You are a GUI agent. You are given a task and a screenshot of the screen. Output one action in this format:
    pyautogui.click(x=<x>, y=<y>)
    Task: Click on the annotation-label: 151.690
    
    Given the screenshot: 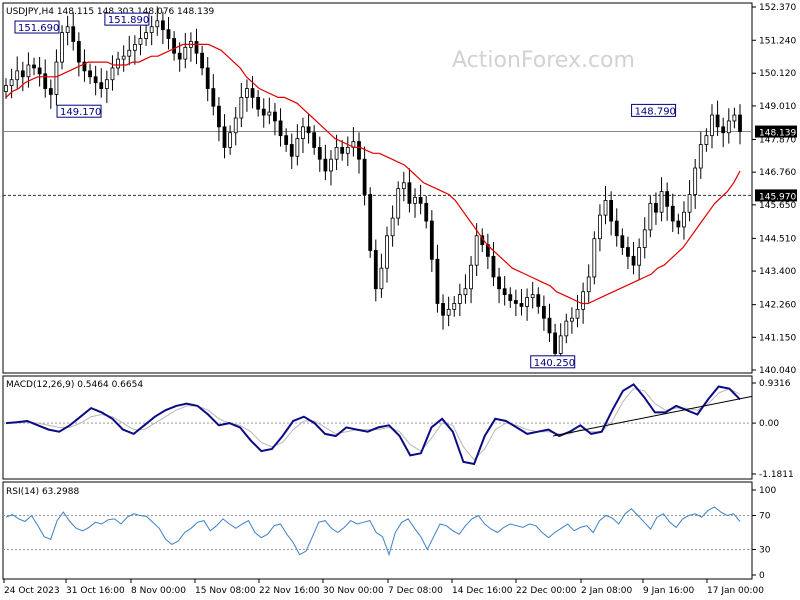 What is the action you would take?
    pyautogui.click(x=38, y=28)
    